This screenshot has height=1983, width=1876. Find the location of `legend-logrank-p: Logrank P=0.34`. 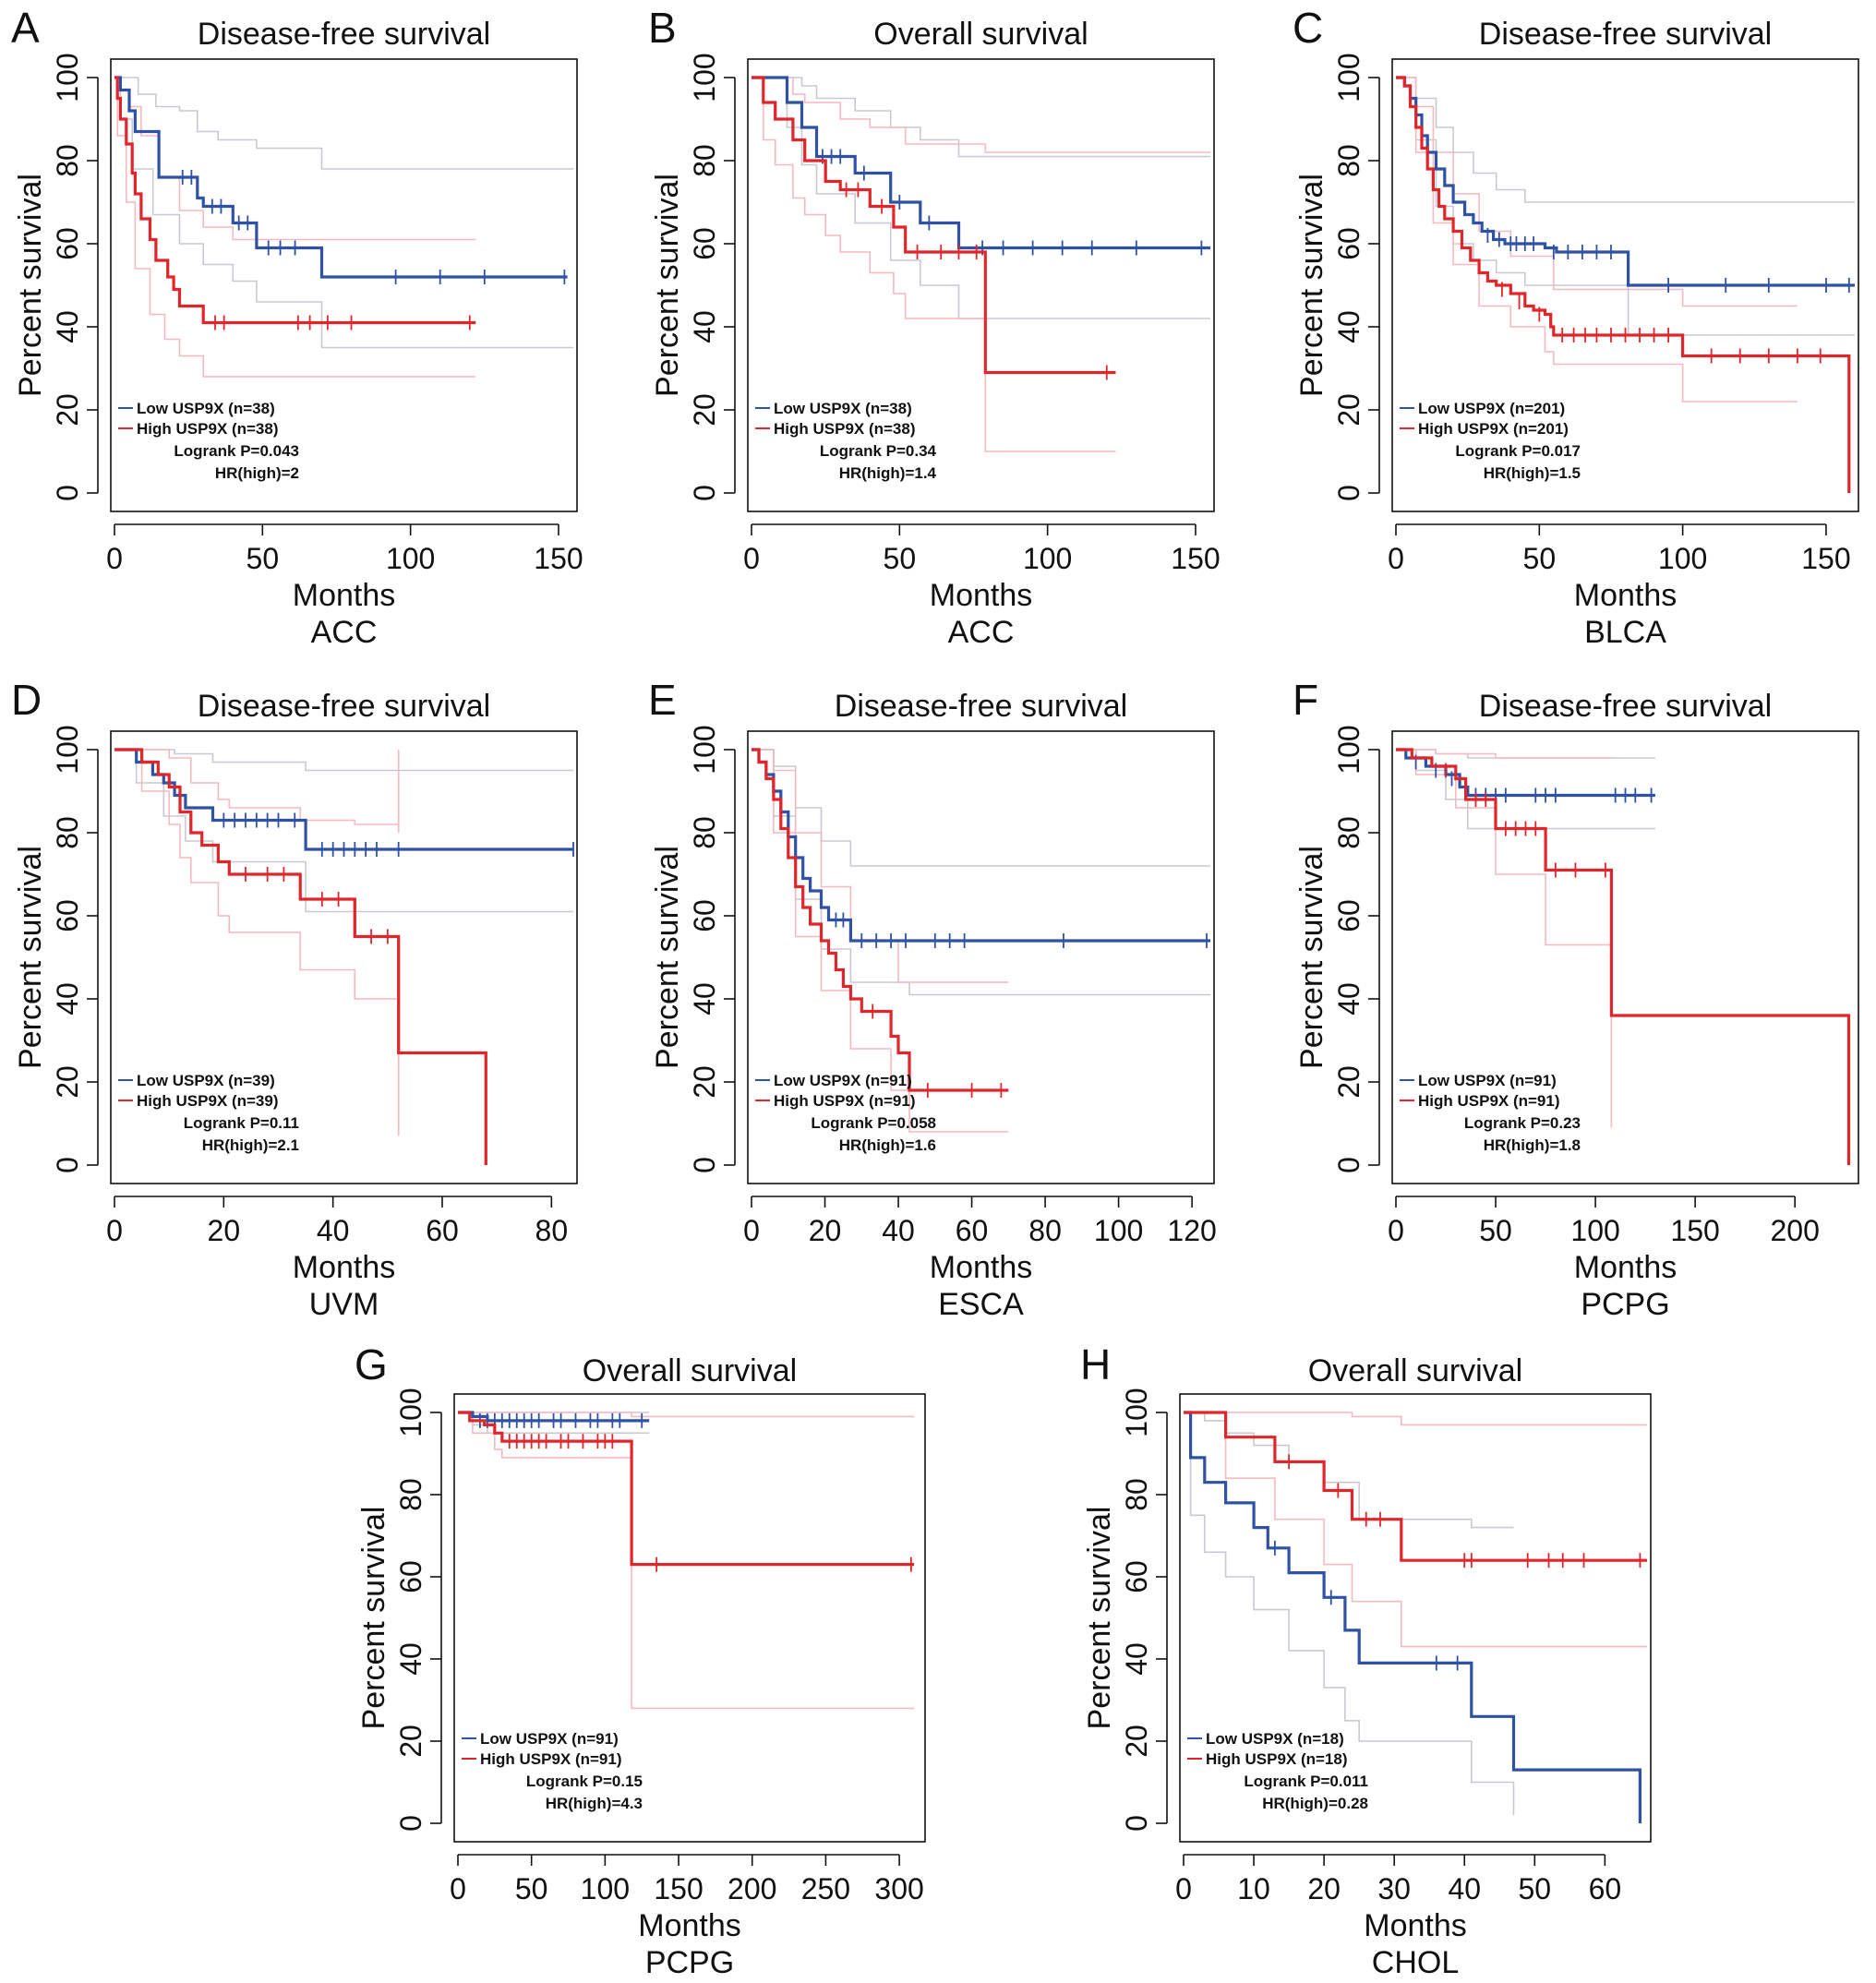

legend-logrank-p: Logrank P=0.34 is located at coordinates (878, 451).